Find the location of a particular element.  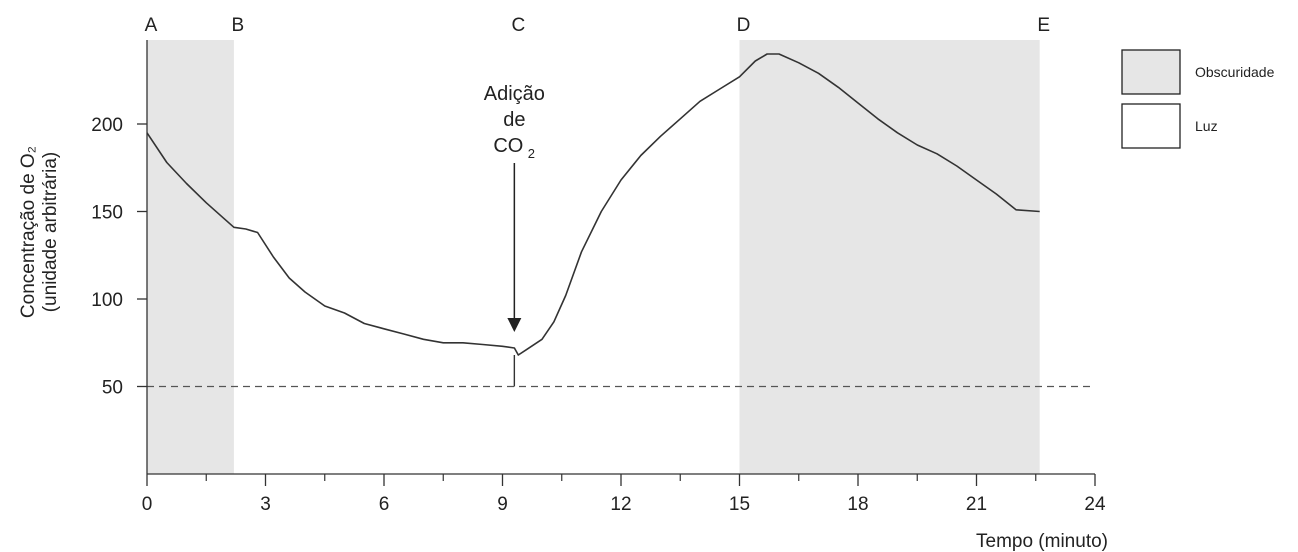

phase-label-D: D is located at coordinates (744, 25).